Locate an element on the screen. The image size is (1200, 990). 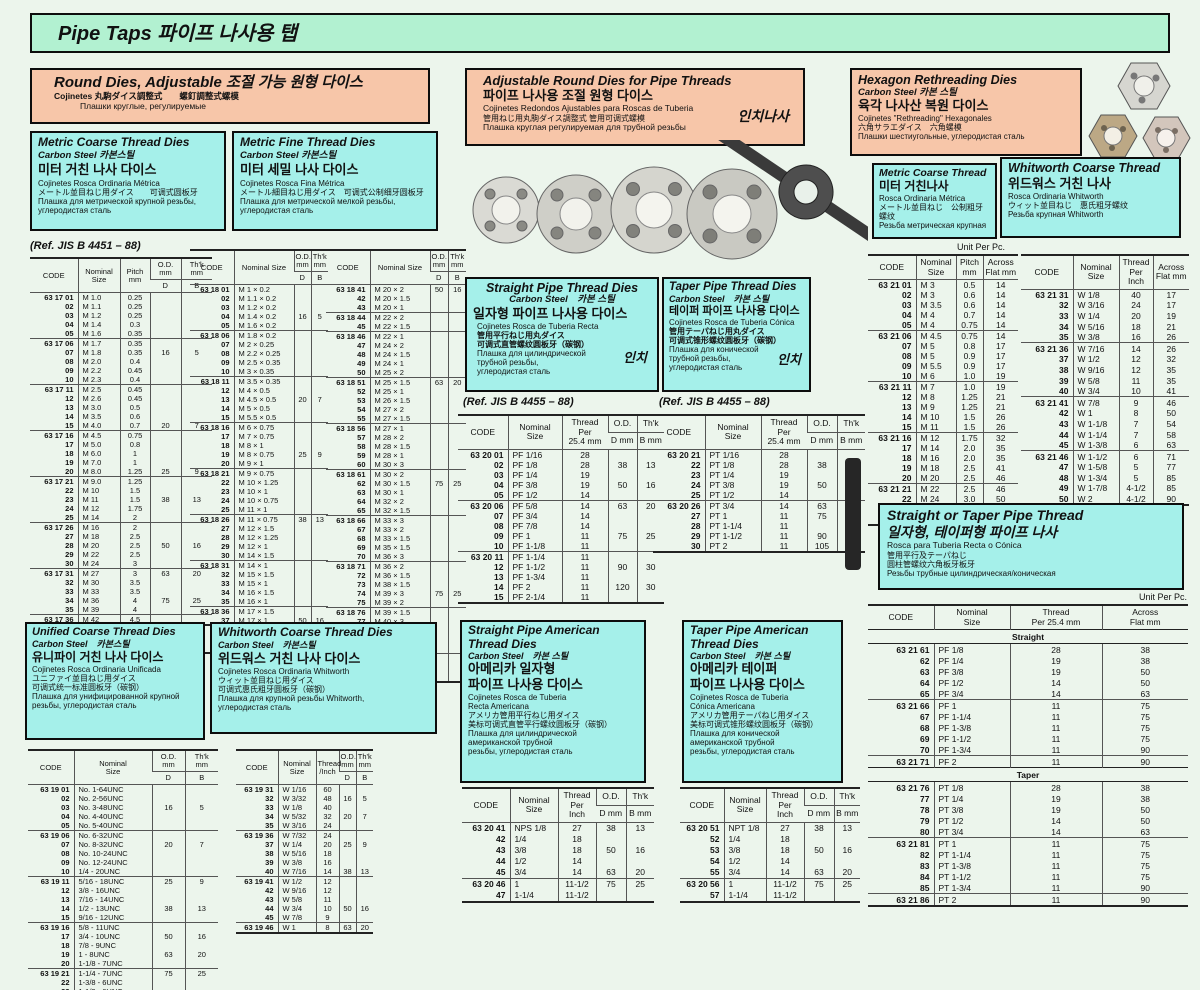
table-cell: PT 3/8 is located at coordinates (971, 809).